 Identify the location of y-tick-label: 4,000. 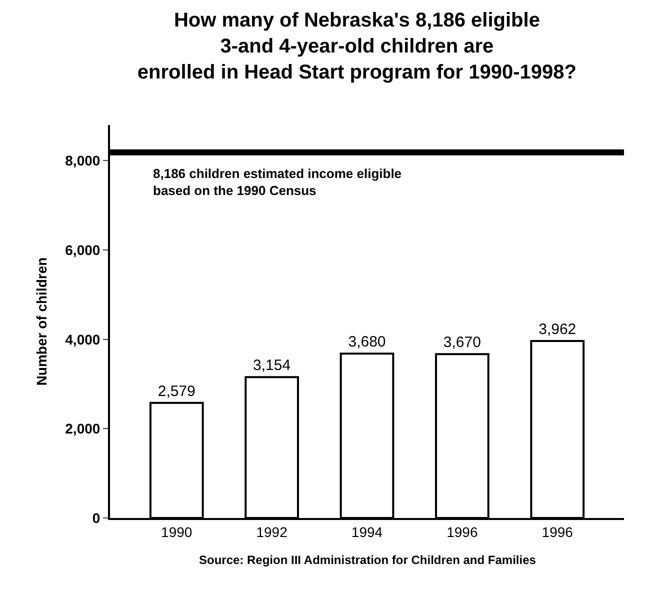
(82, 339).